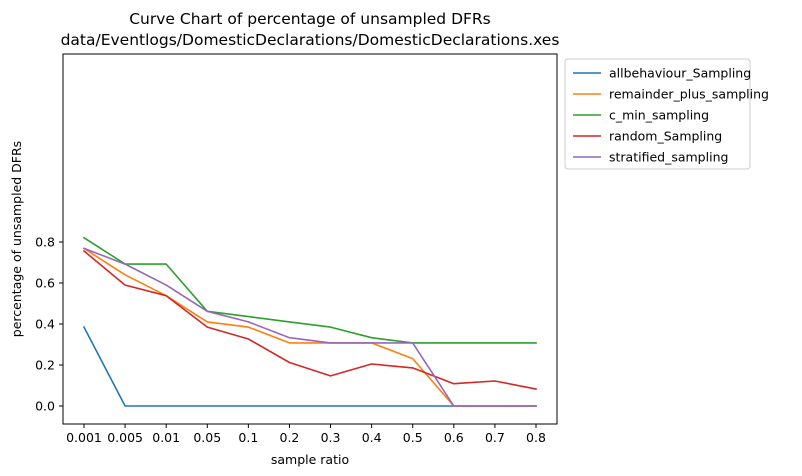  I want to click on y-tick-label: 0.8, so click(45, 242).